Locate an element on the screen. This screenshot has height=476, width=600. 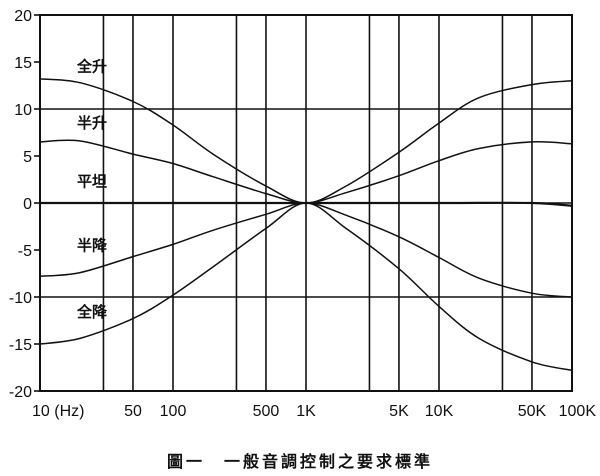
series-label-1: 半升 is located at coordinates (92, 123).